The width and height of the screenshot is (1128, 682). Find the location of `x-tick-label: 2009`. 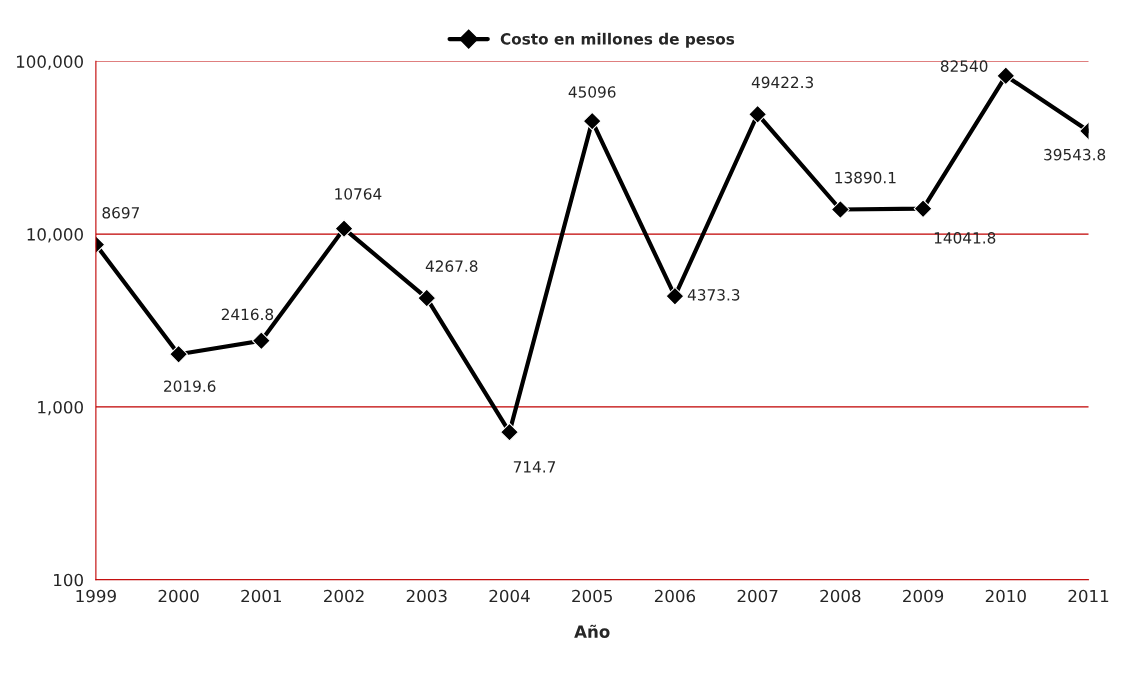

x-tick-label: 2009 is located at coordinates (923, 596).